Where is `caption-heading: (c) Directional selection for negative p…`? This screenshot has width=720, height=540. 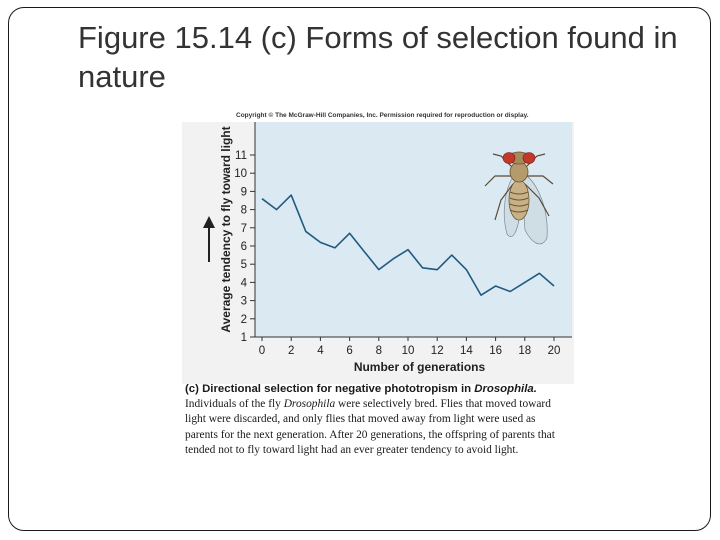
caption-heading: (c) Directional selection for negative p… is located at coordinates (330, 389).